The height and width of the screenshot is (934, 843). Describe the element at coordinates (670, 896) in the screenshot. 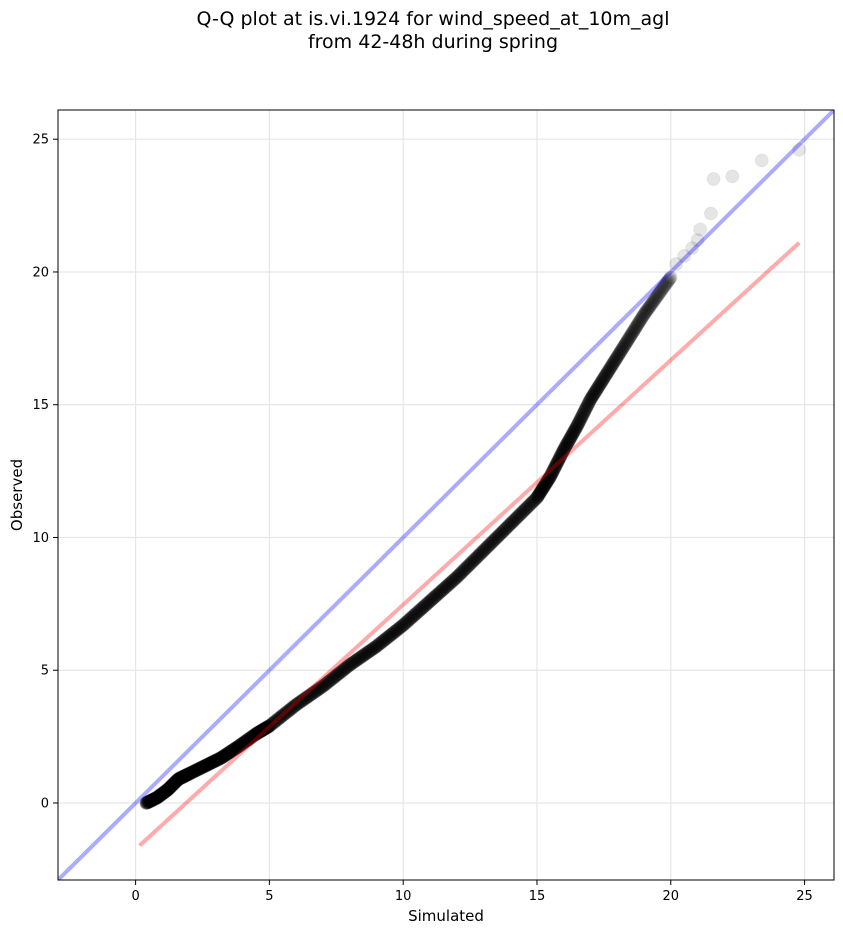

I see `x-tick-label: 20` at that location.